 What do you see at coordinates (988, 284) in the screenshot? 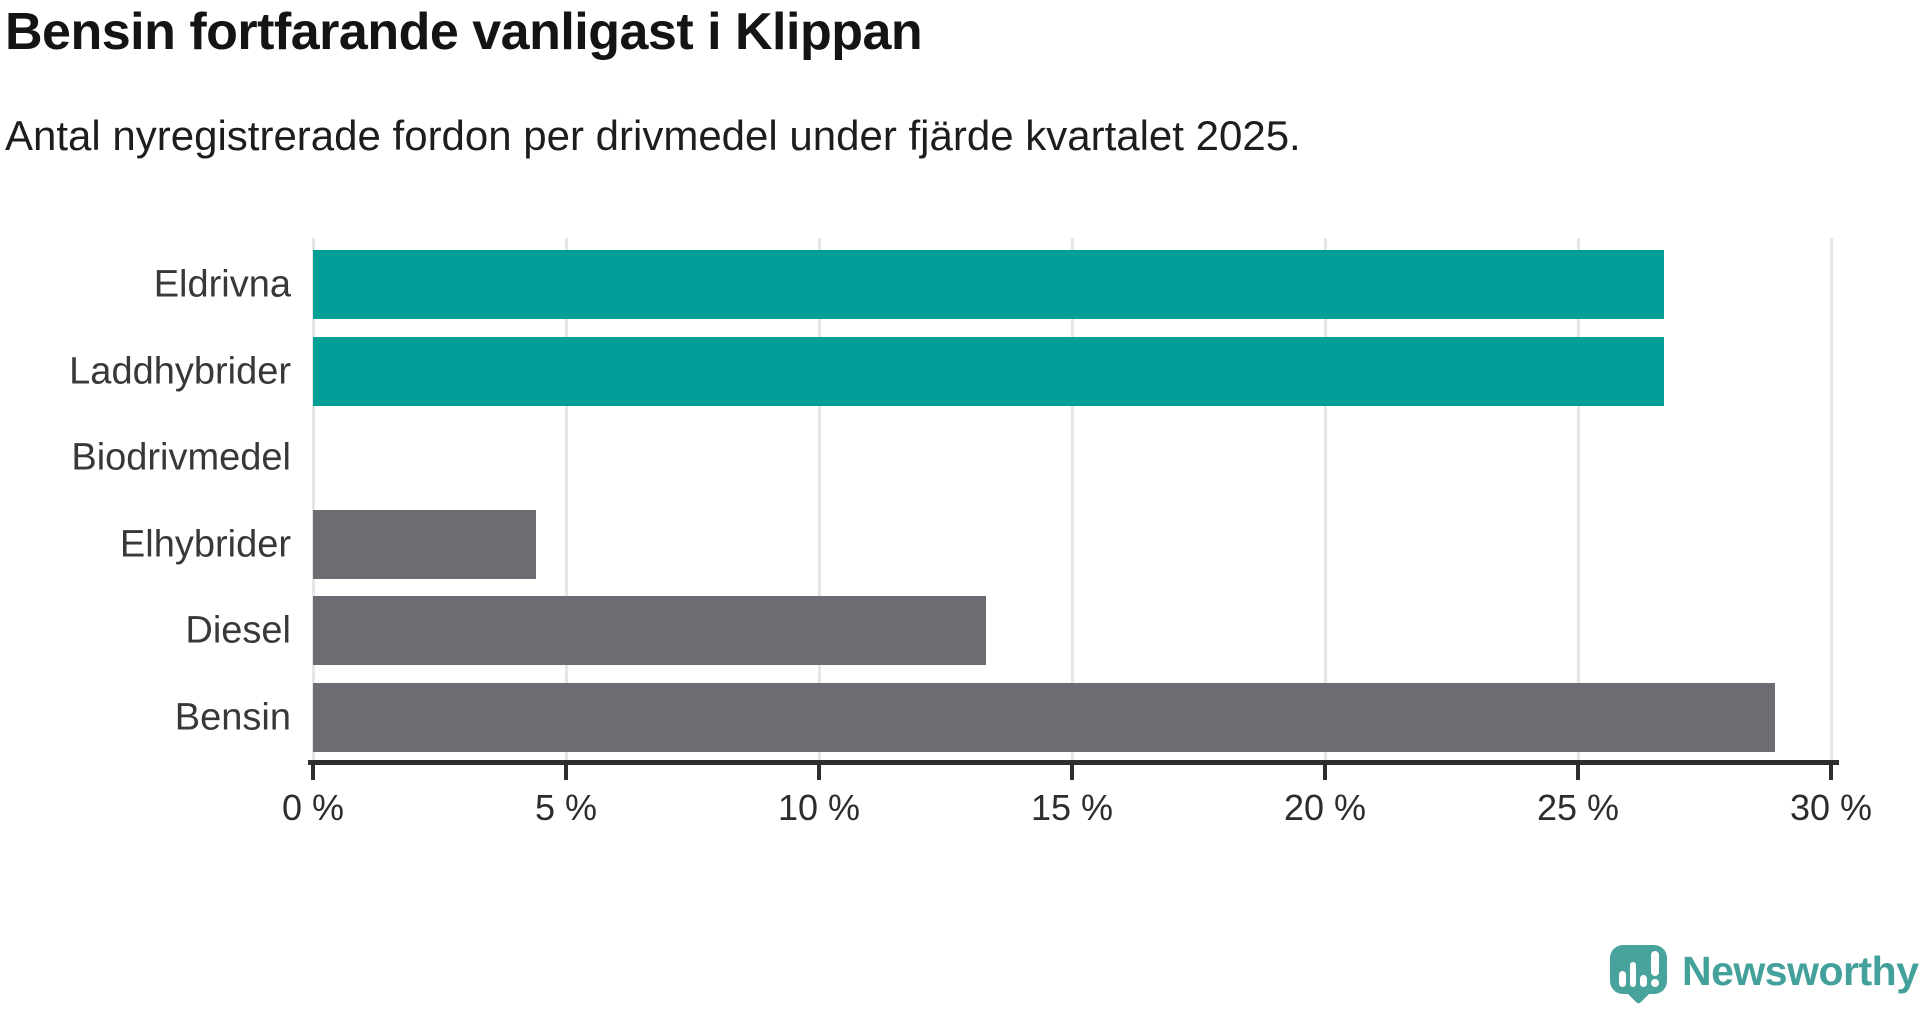
I see `bar-eldrivna` at bounding box center [988, 284].